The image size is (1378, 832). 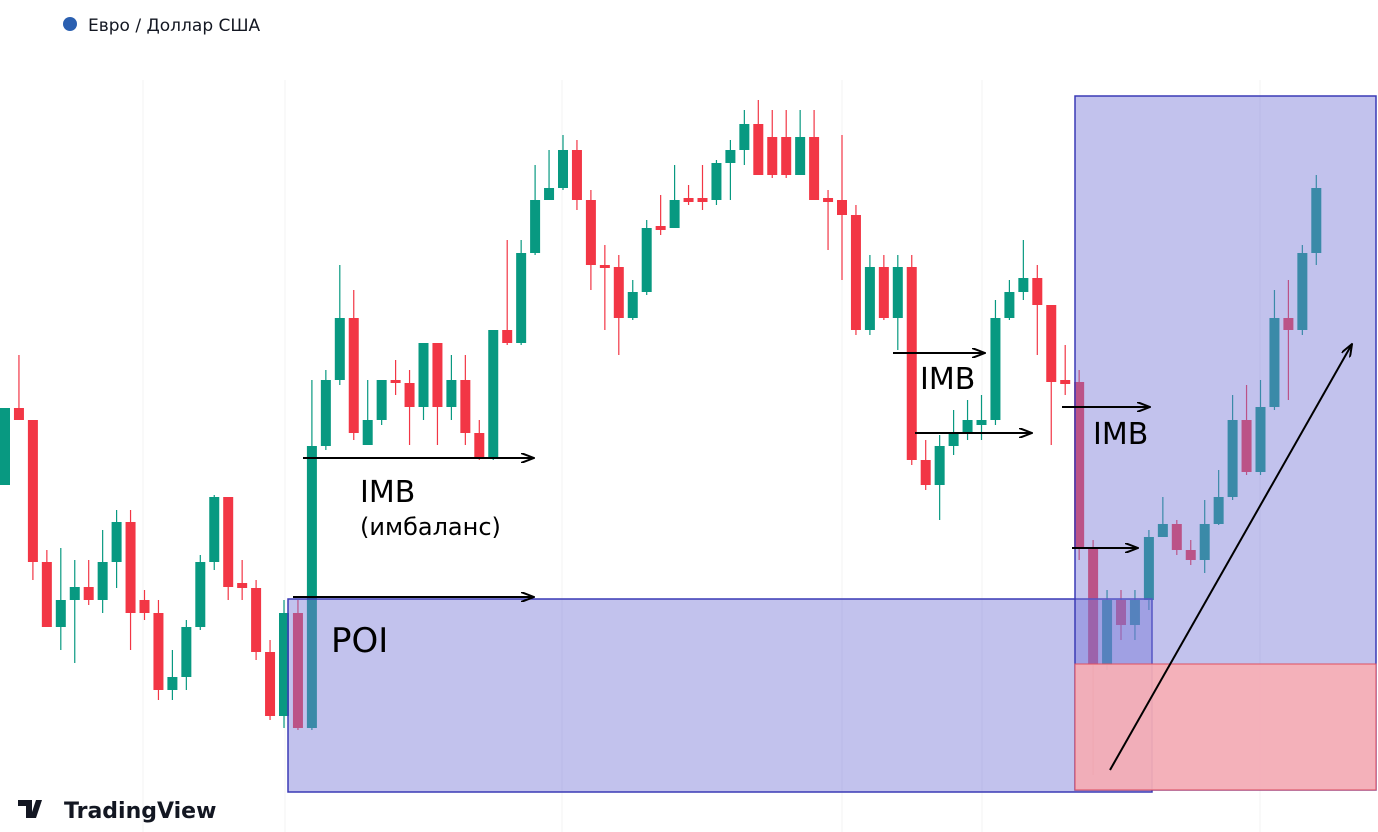 I want to click on poi-zone, so click(x=720, y=695).